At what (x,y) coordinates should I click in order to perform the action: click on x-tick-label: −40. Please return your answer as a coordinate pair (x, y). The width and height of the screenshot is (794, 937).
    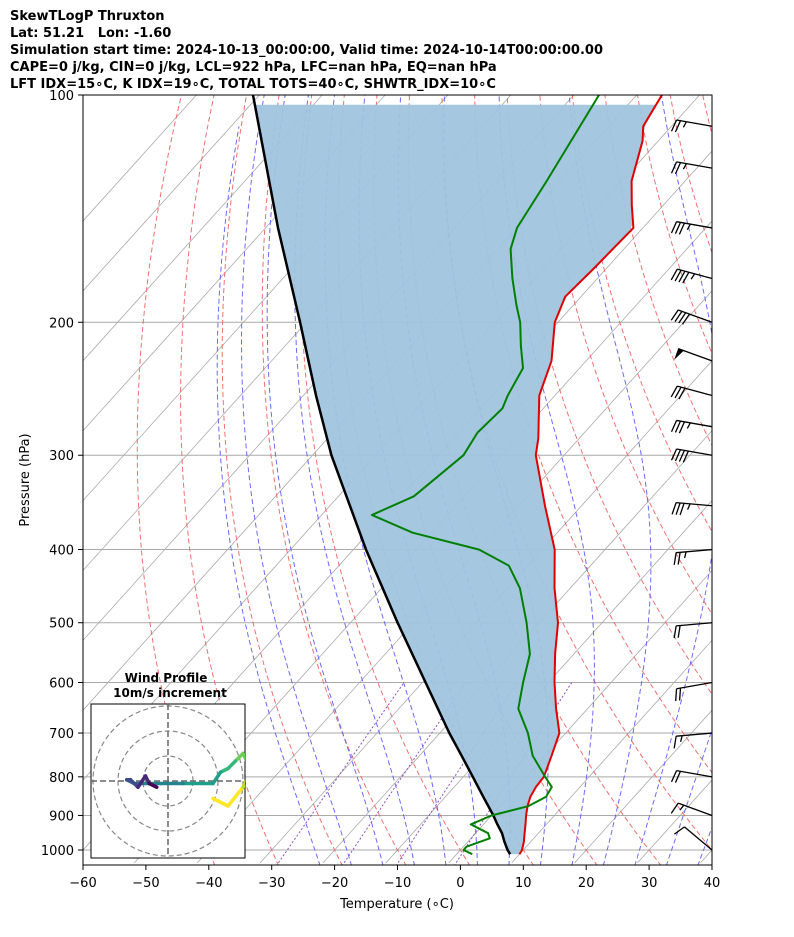
    Looking at the image, I should click on (208, 883).